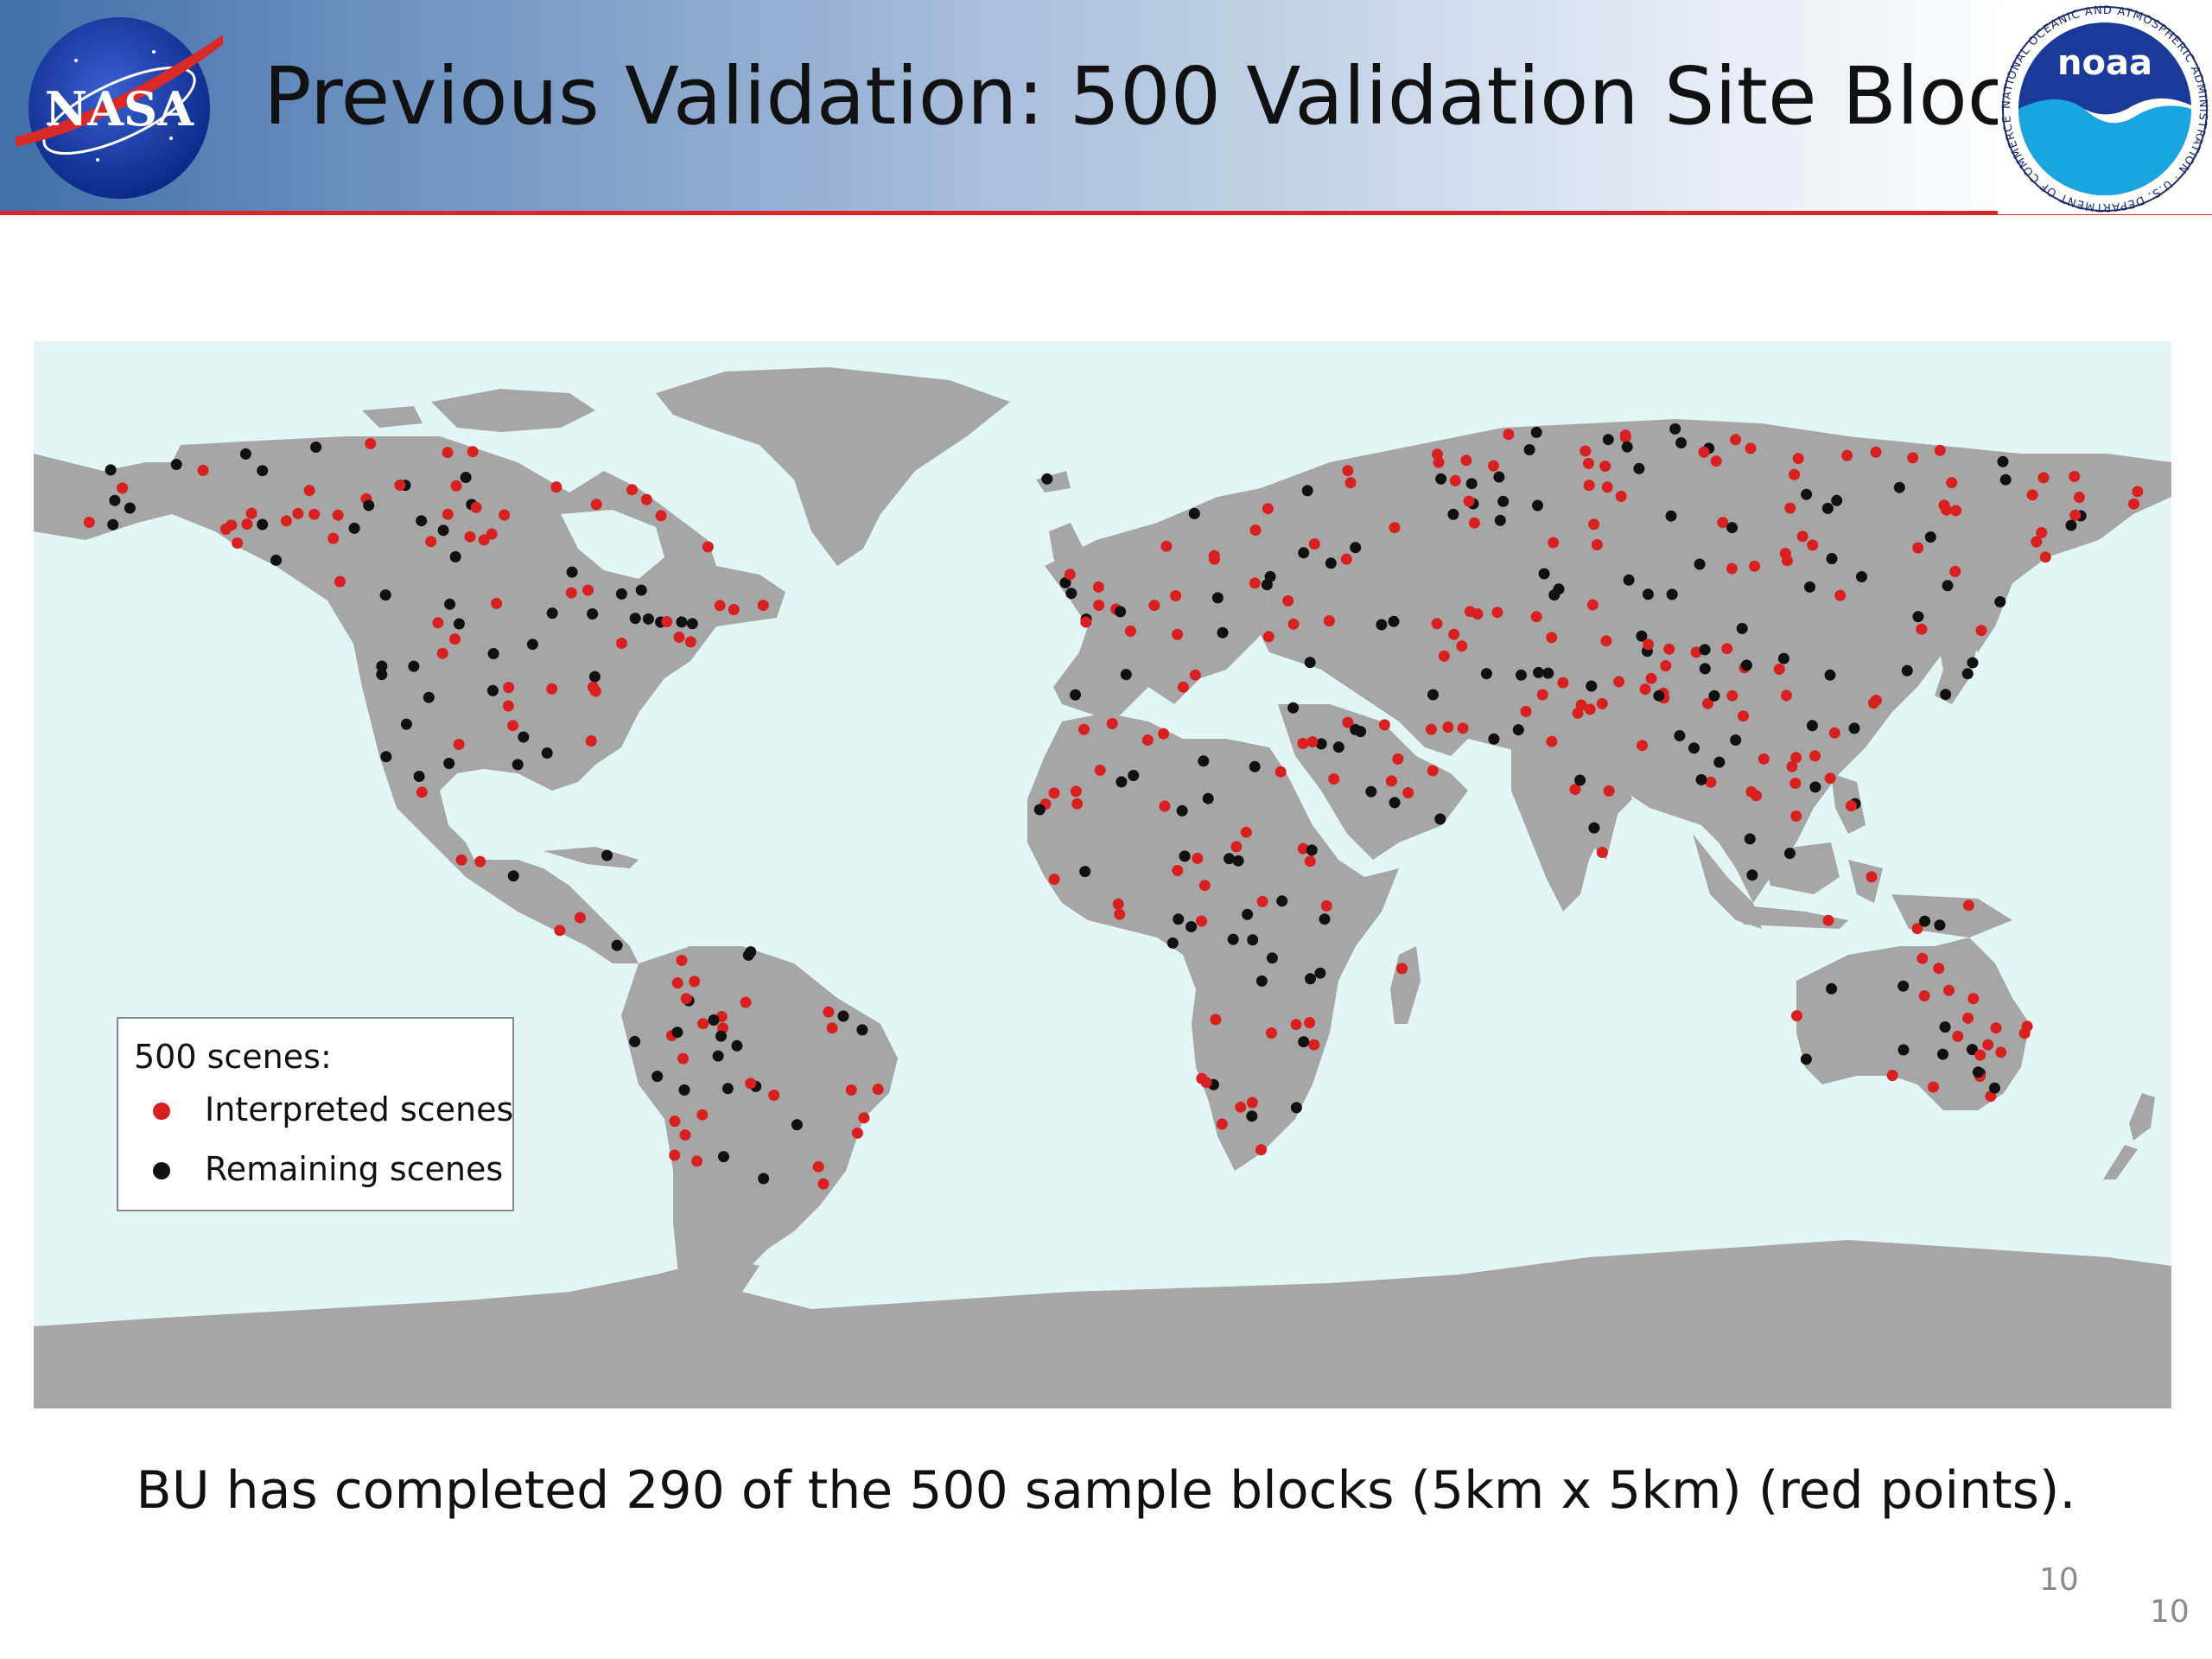  I want to click on landmass-asia, so click(1716, 661).